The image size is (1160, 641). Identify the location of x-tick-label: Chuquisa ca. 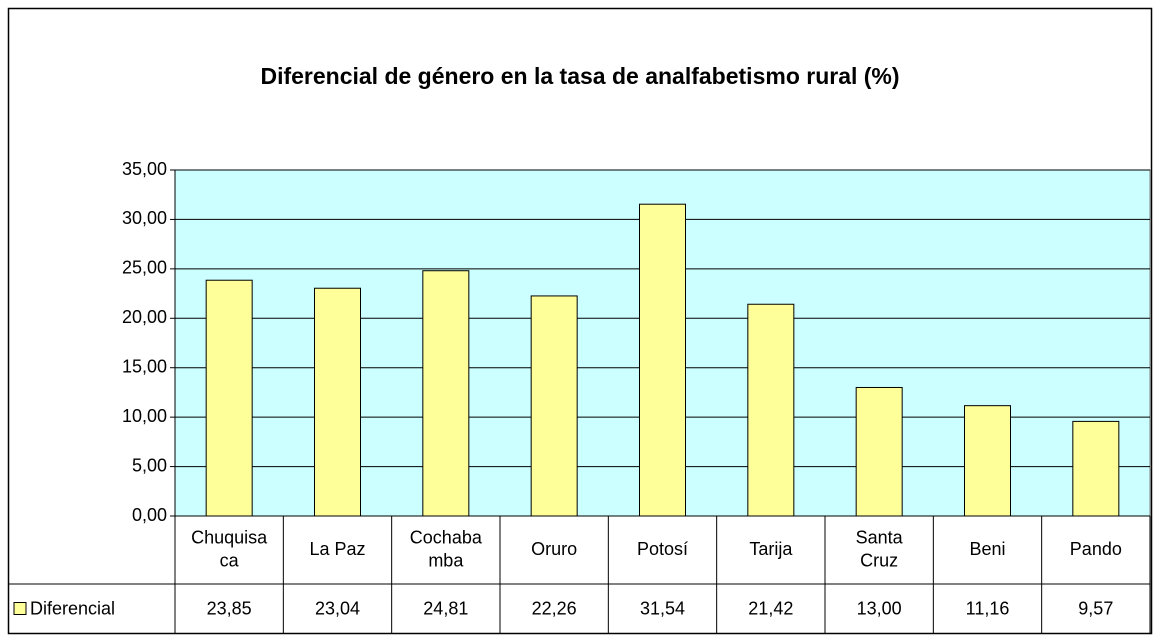
(229, 548).